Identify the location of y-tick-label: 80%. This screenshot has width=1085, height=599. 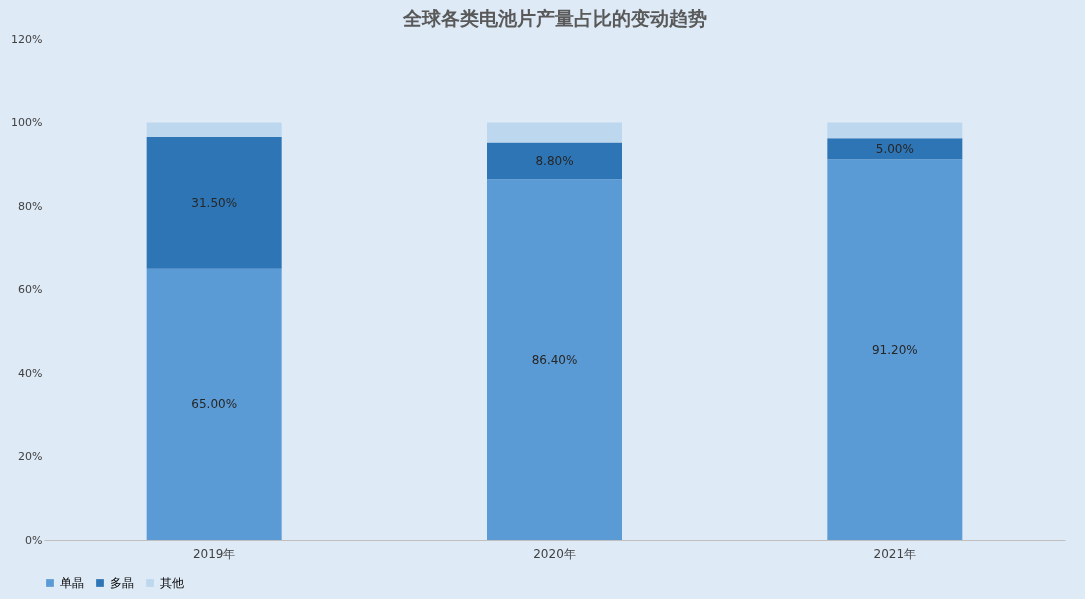
(30, 206).